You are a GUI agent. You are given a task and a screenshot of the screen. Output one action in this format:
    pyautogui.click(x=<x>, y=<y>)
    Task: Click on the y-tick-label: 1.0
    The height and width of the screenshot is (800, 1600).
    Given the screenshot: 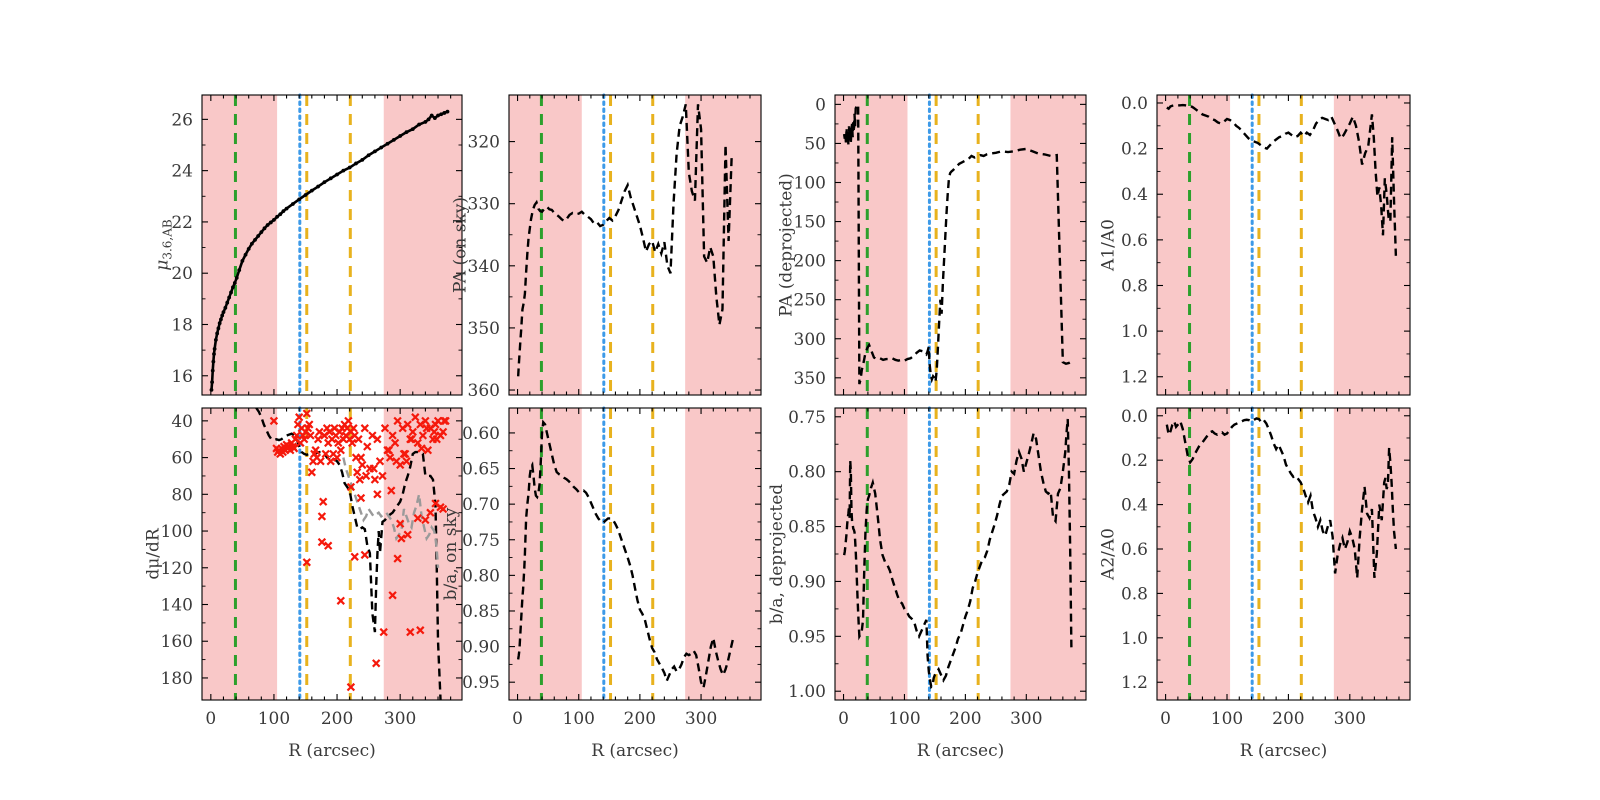 What is the action you would take?
    pyautogui.click(x=1134, y=639)
    